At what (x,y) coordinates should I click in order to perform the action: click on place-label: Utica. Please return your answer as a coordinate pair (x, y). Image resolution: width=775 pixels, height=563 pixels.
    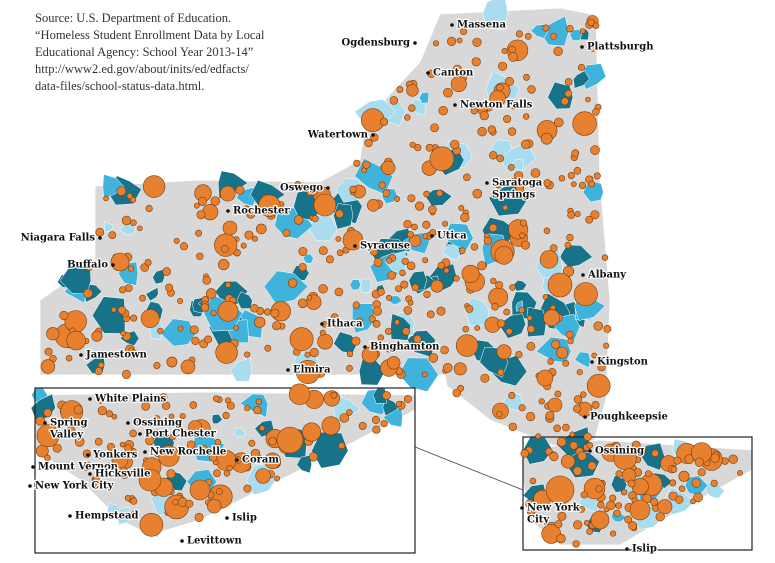
    Looking at the image, I should click on (452, 236).